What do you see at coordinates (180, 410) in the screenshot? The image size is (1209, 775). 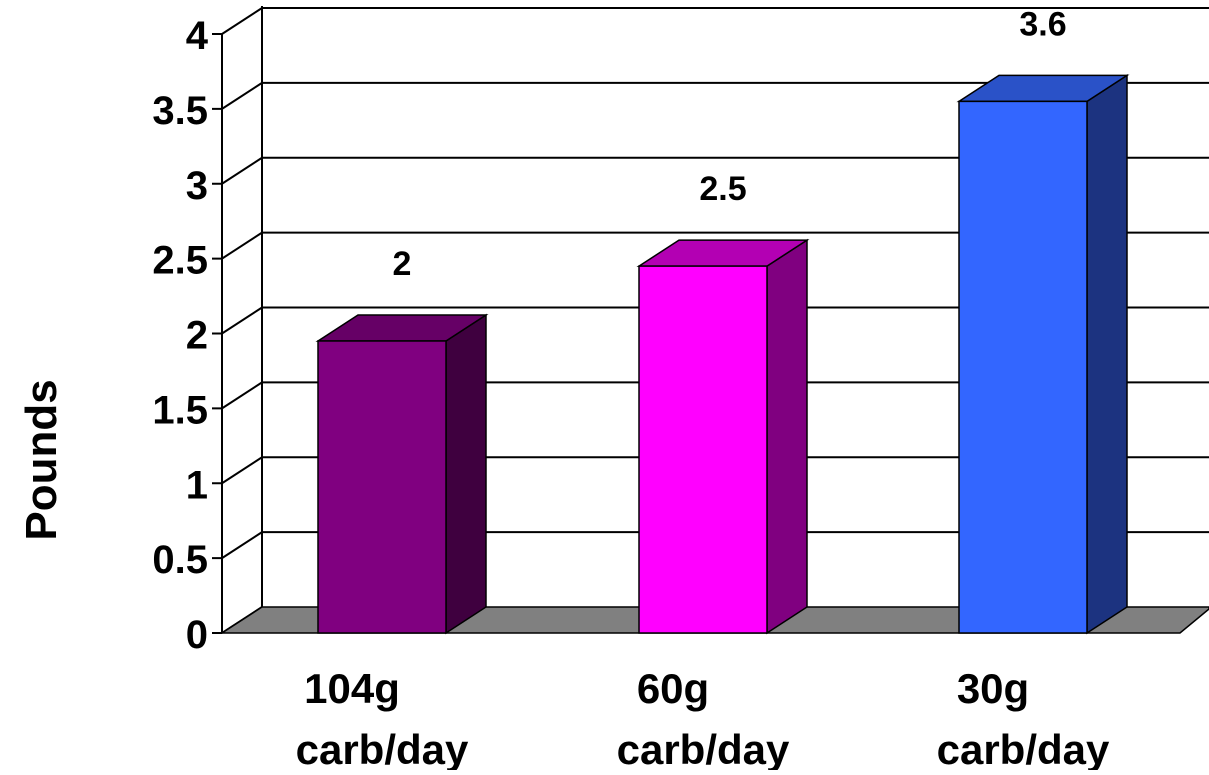 I see `y-tick-label: 1.5` at bounding box center [180, 410].